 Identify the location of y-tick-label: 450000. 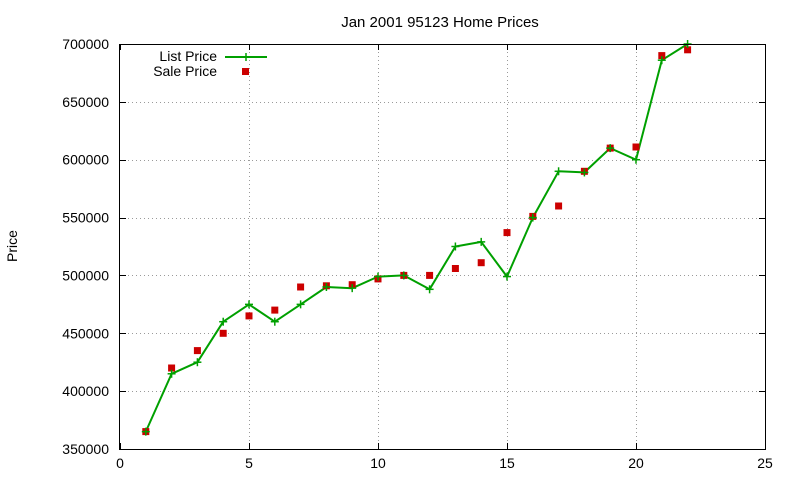
(85, 333).